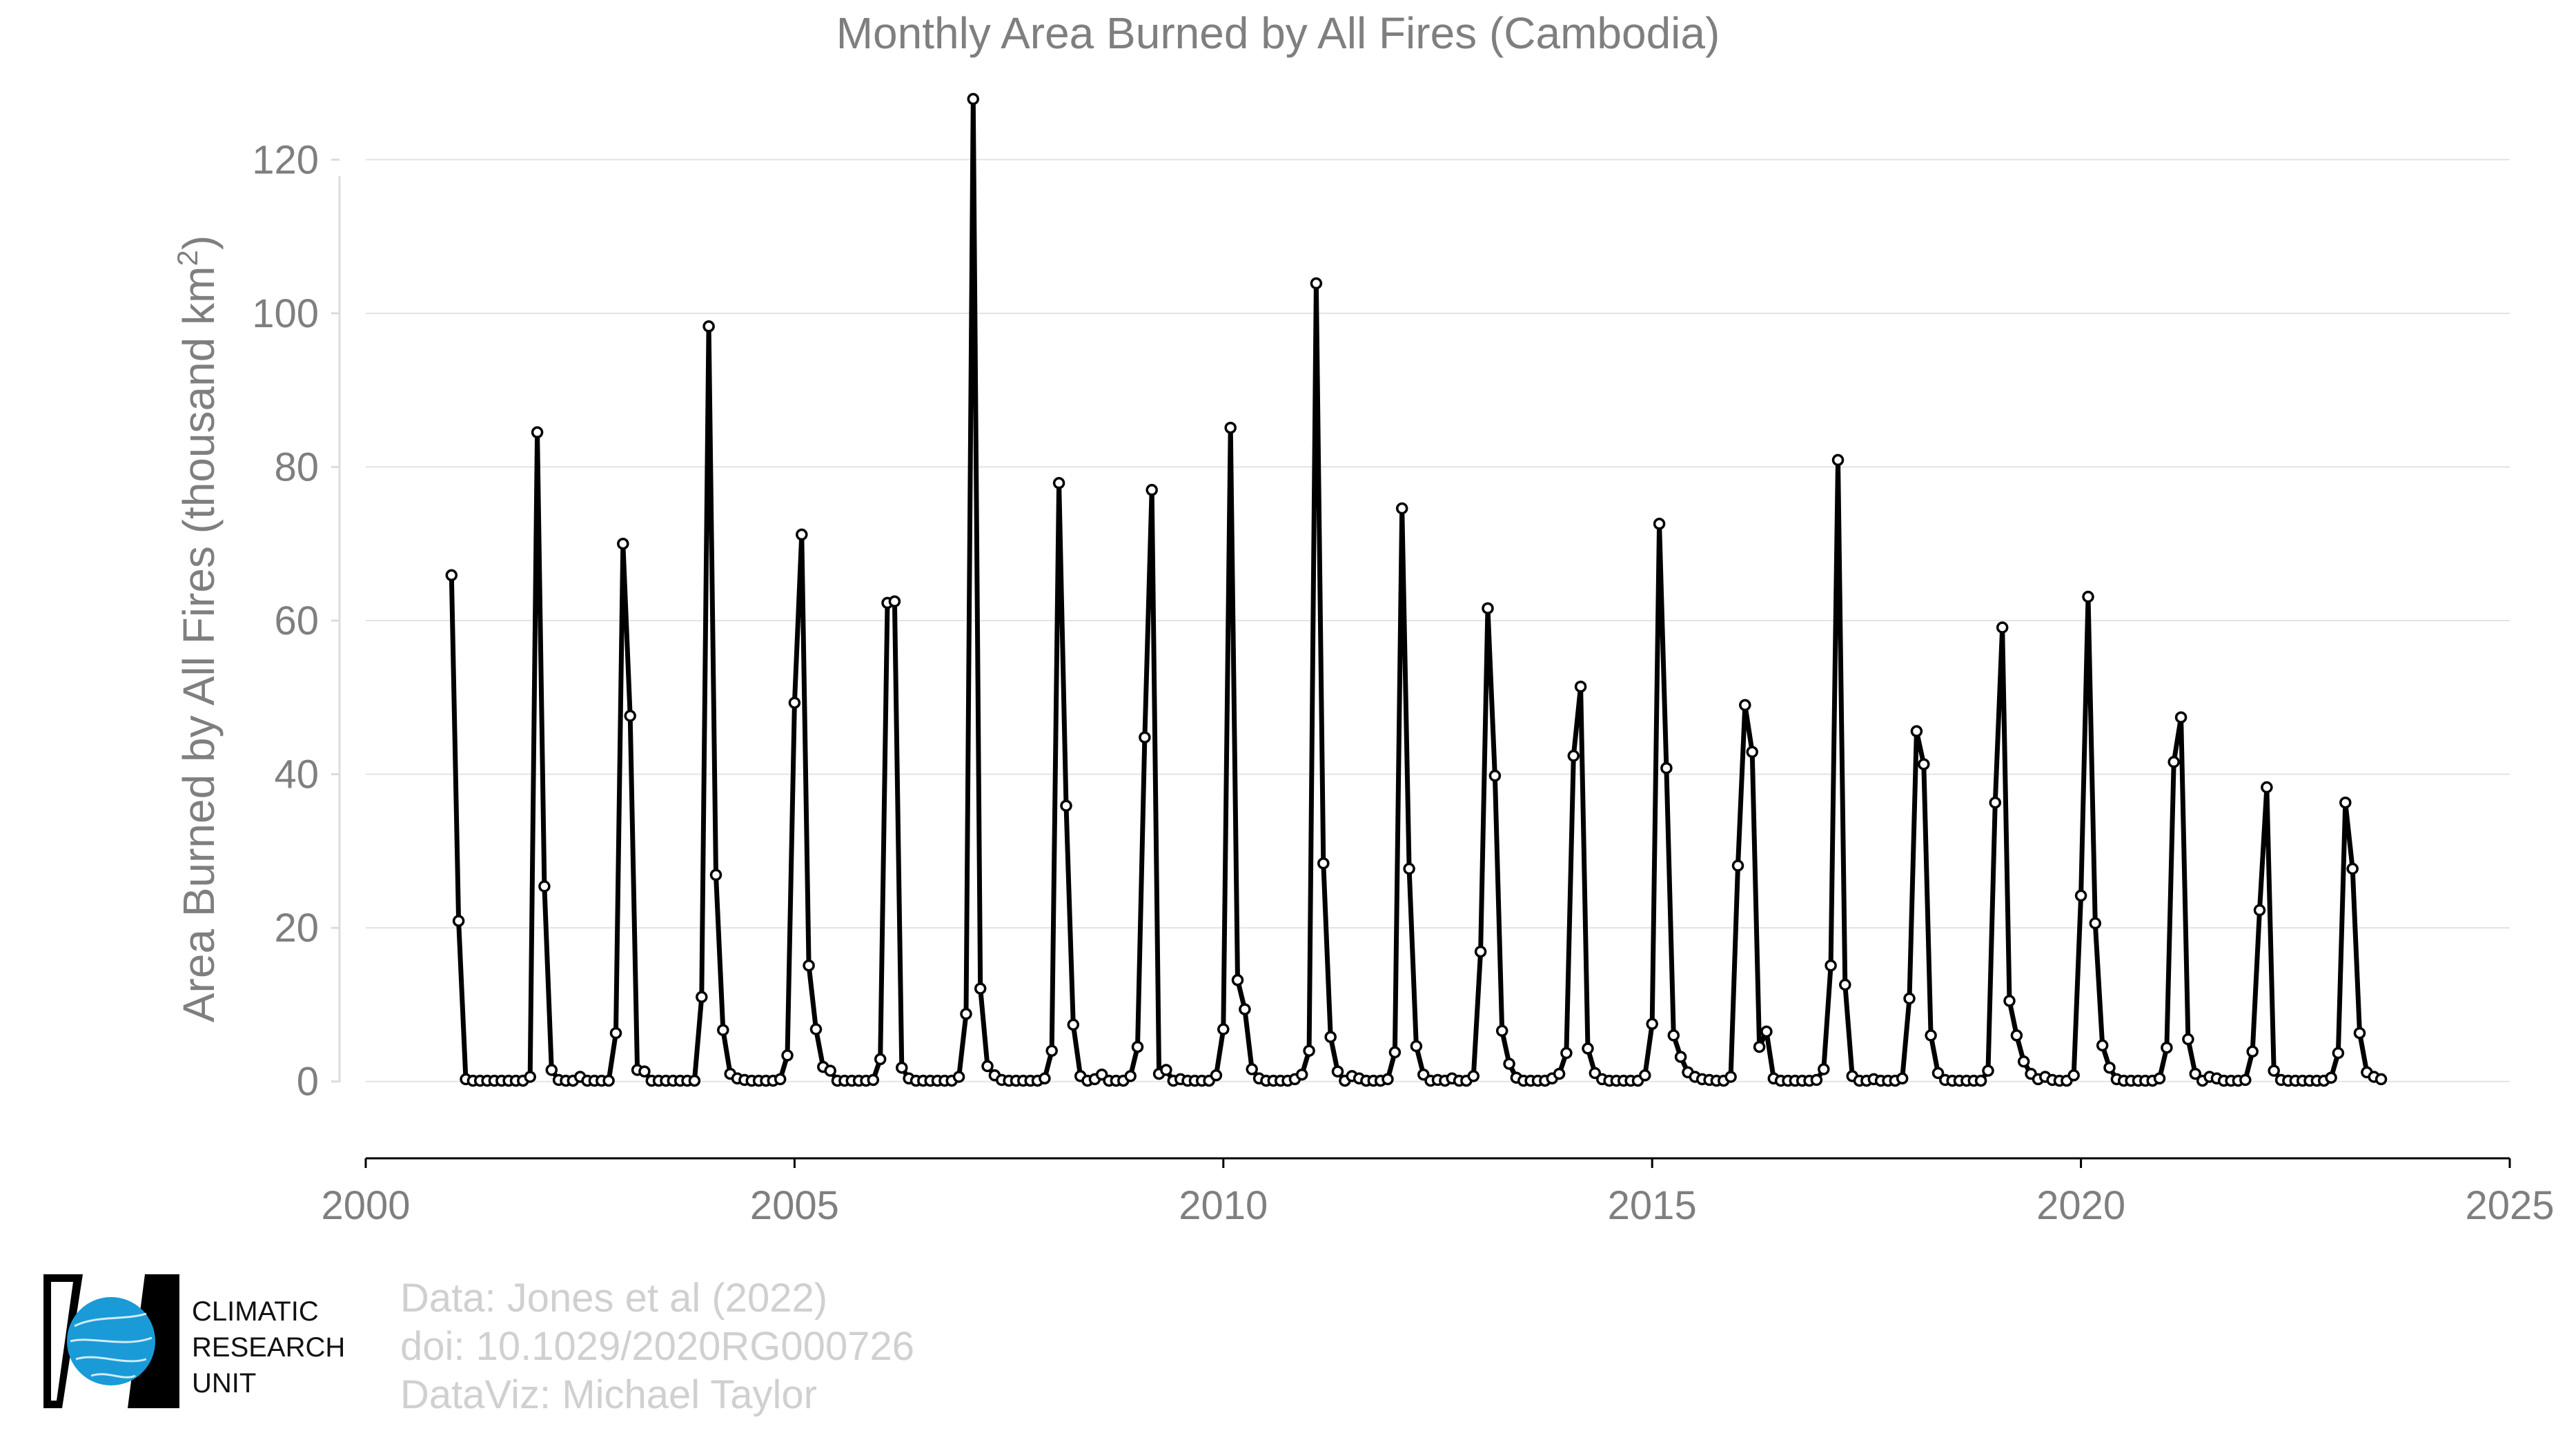 The image size is (2576, 1451). I want to click on credit-dataviz: DataViz: Michael Taylor, so click(608, 1394).